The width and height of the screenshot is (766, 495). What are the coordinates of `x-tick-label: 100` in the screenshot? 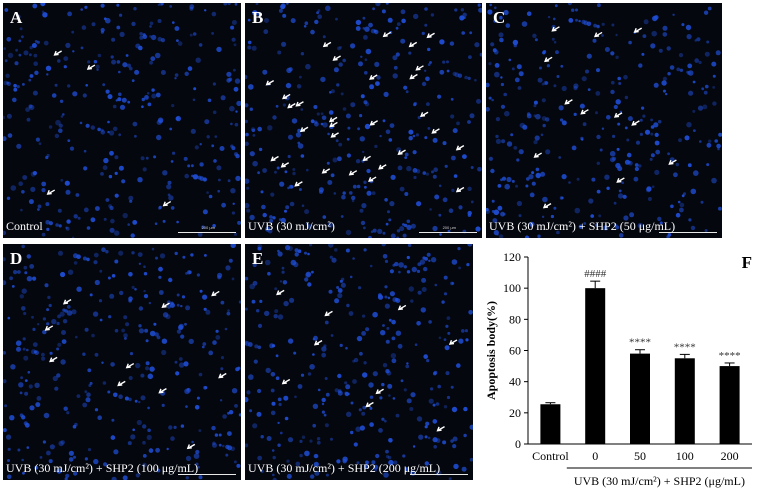 It's located at (685, 456).